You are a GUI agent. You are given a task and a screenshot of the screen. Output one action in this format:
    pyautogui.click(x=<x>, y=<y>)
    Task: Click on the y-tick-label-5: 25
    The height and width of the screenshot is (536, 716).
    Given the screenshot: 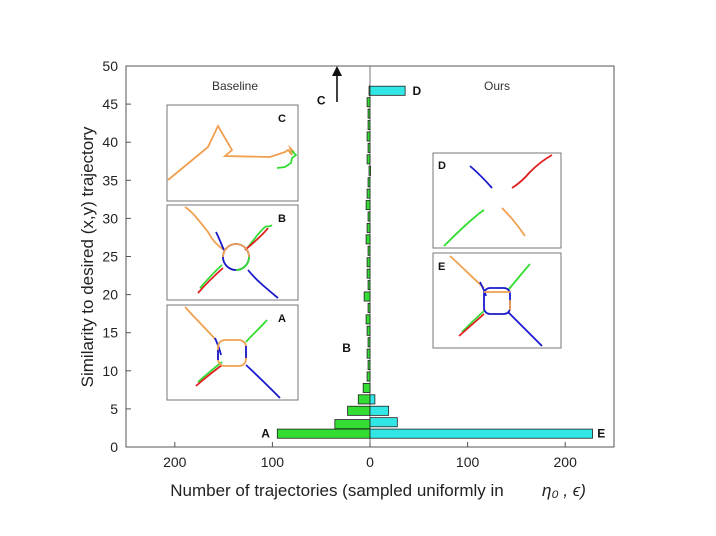 What is the action you would take?
    pyautogui.click(x=110, y=257)
    